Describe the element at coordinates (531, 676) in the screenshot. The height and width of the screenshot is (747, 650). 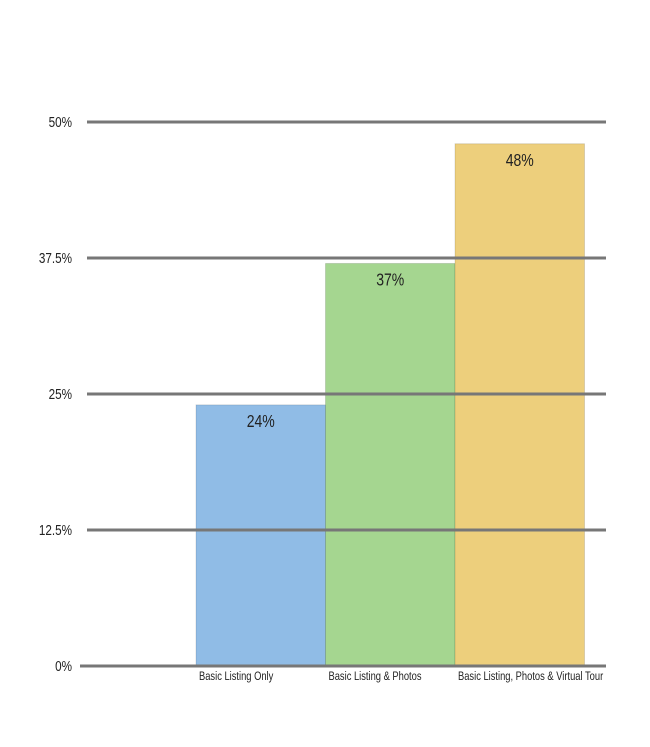
I see `x-tick-label: Basic Listing, Photos & Virtual Tour` at that location.